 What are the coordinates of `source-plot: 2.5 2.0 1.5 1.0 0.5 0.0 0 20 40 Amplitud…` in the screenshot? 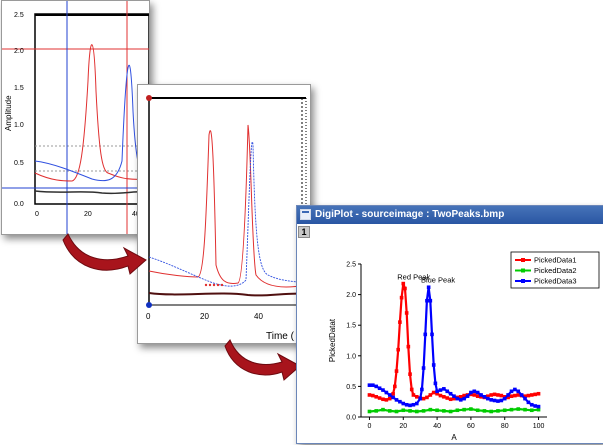 It's located at (75, 117).